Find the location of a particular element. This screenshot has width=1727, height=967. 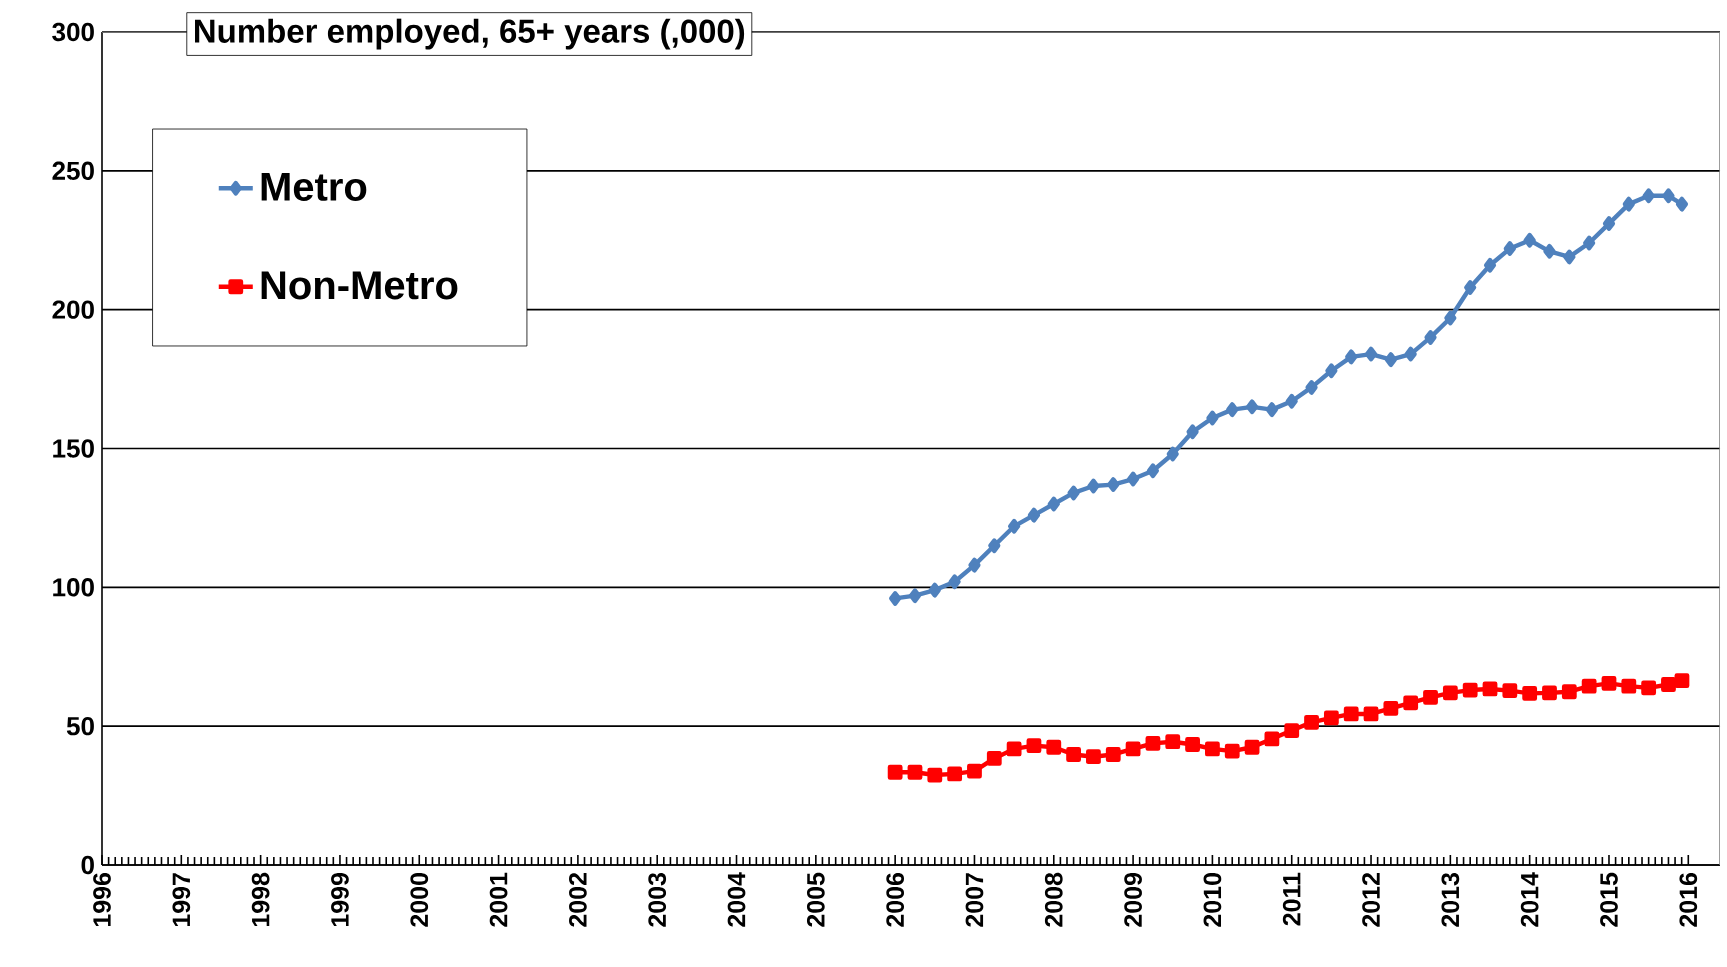

x-tick-label: 2007 is located at coordinates (974, 900).